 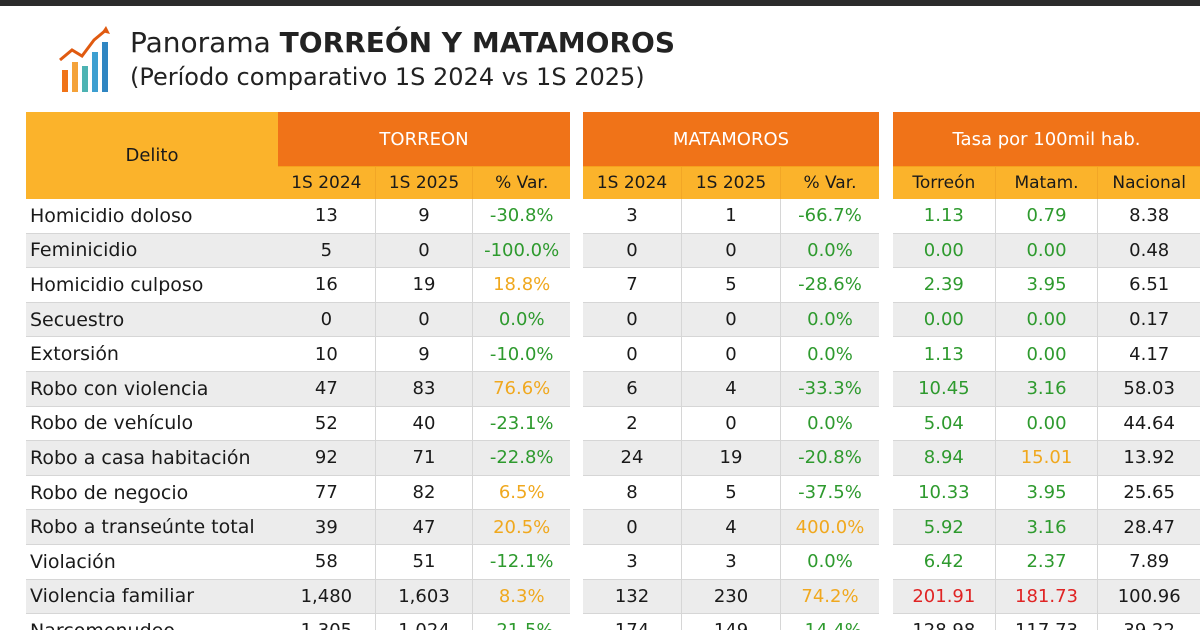 What do you see at coordinates (944, 285) in the screenshot?
I see `tasa-cell-rt: 2.39` at bounding box center [944, 285].